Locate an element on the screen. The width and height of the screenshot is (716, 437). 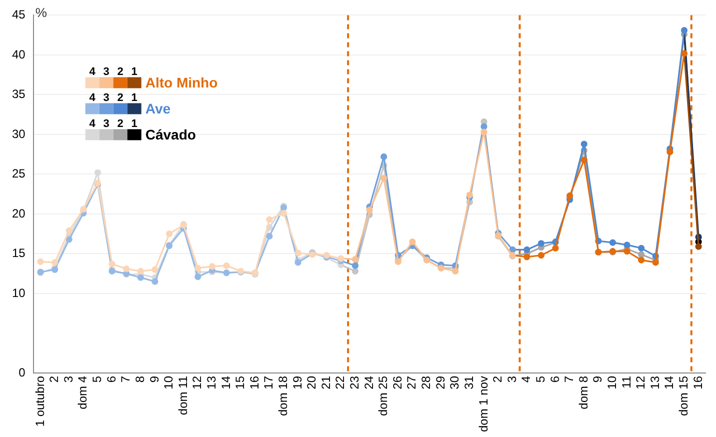
y-tick-label: 45 is located at coordinates (19, 15).